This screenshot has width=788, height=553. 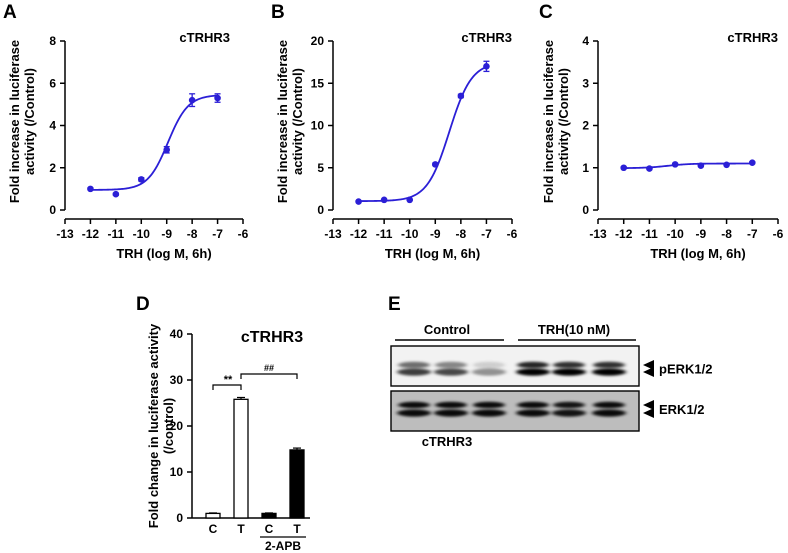 I want to click on blot-group-label-trh: TRH(10 nM), so click(x=574, y=329).